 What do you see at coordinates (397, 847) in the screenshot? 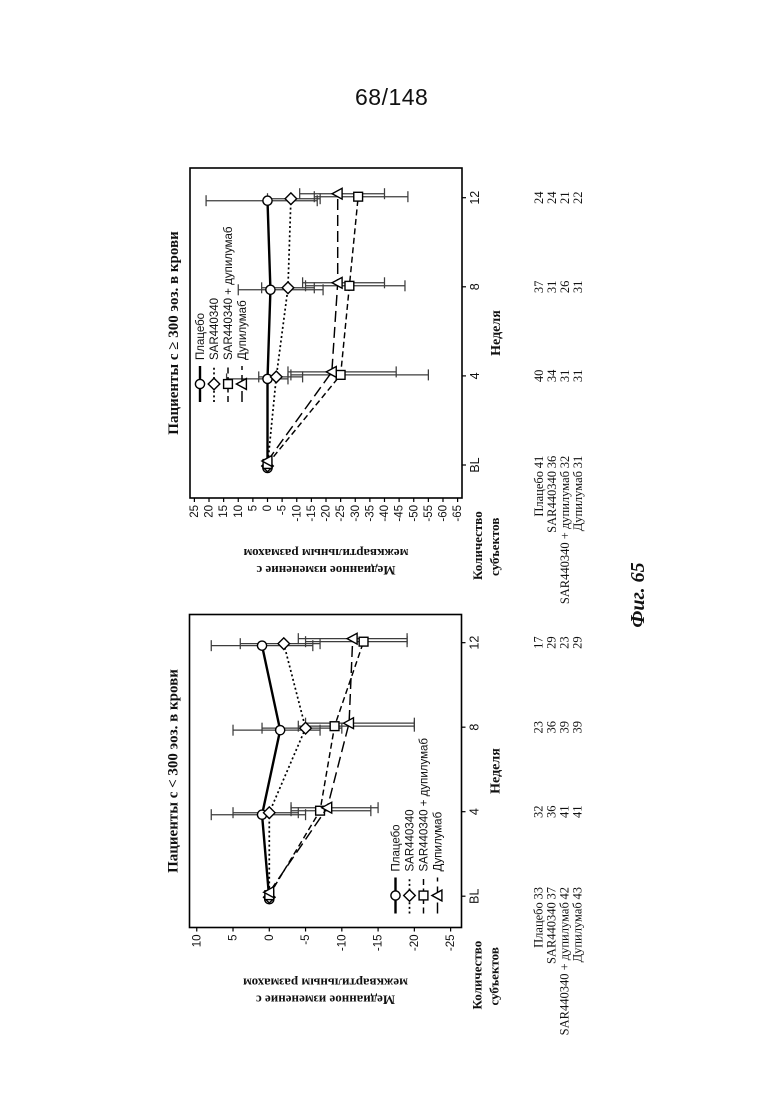
I see `legend-label: Плацебо` at bounding box center [397, 847].